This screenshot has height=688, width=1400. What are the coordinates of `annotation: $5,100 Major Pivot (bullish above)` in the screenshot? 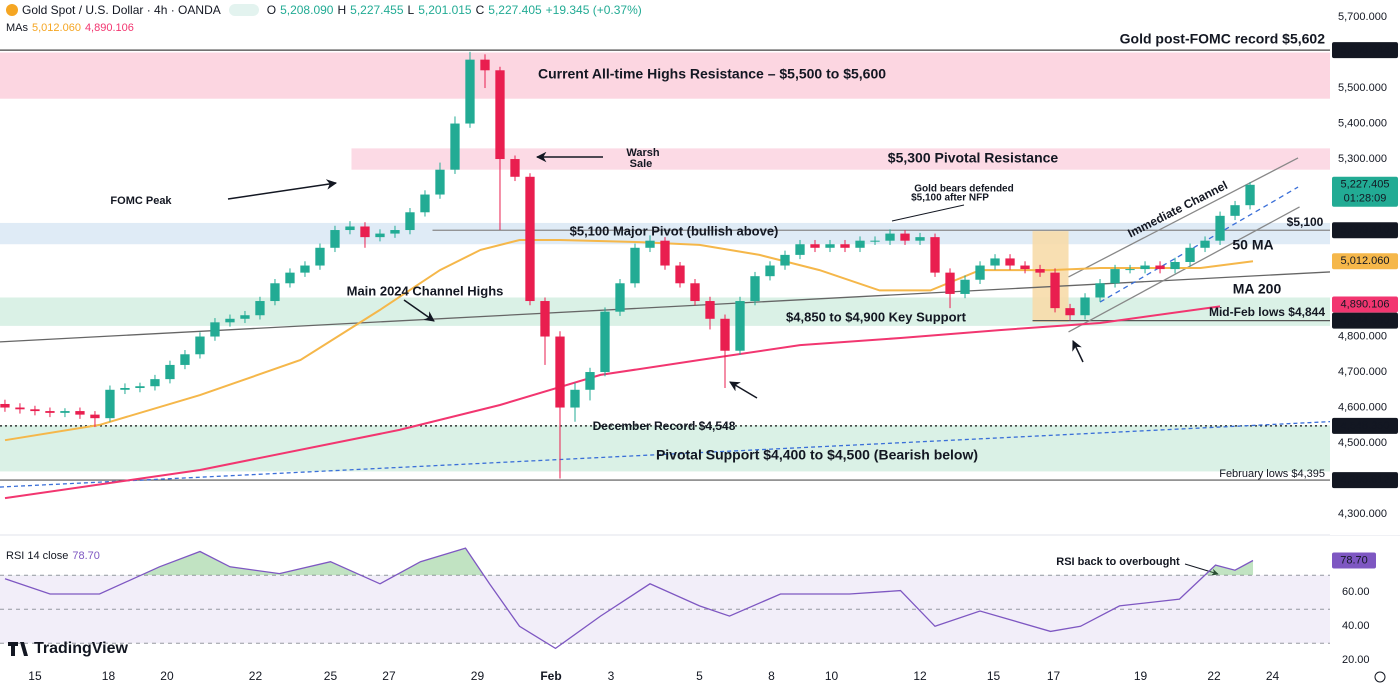 It's located at (674, 230).